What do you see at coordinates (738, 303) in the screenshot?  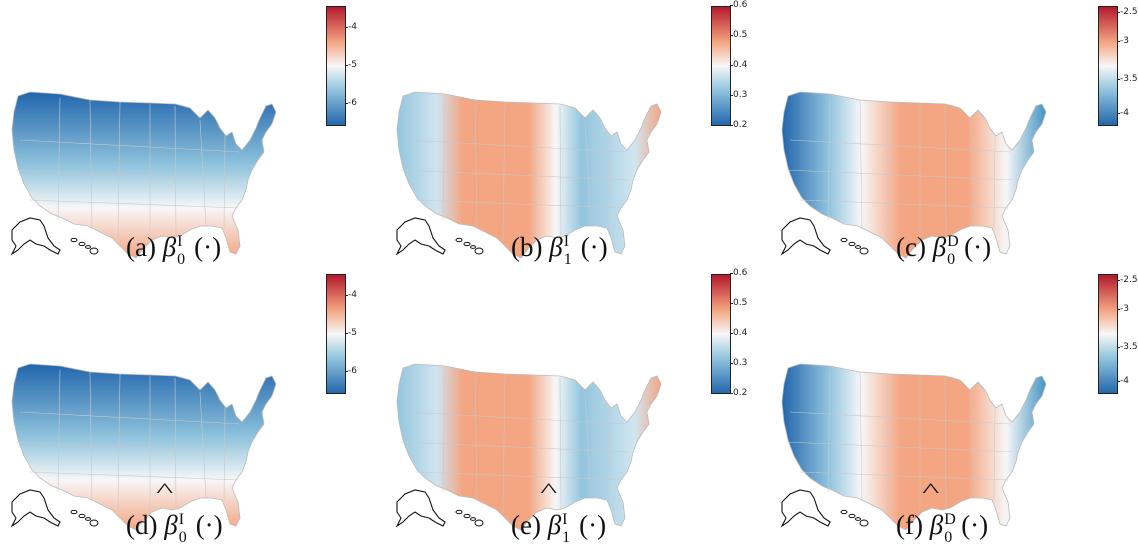 I see `colorbar-tick: 0.5` at bounding box center [738, 303].